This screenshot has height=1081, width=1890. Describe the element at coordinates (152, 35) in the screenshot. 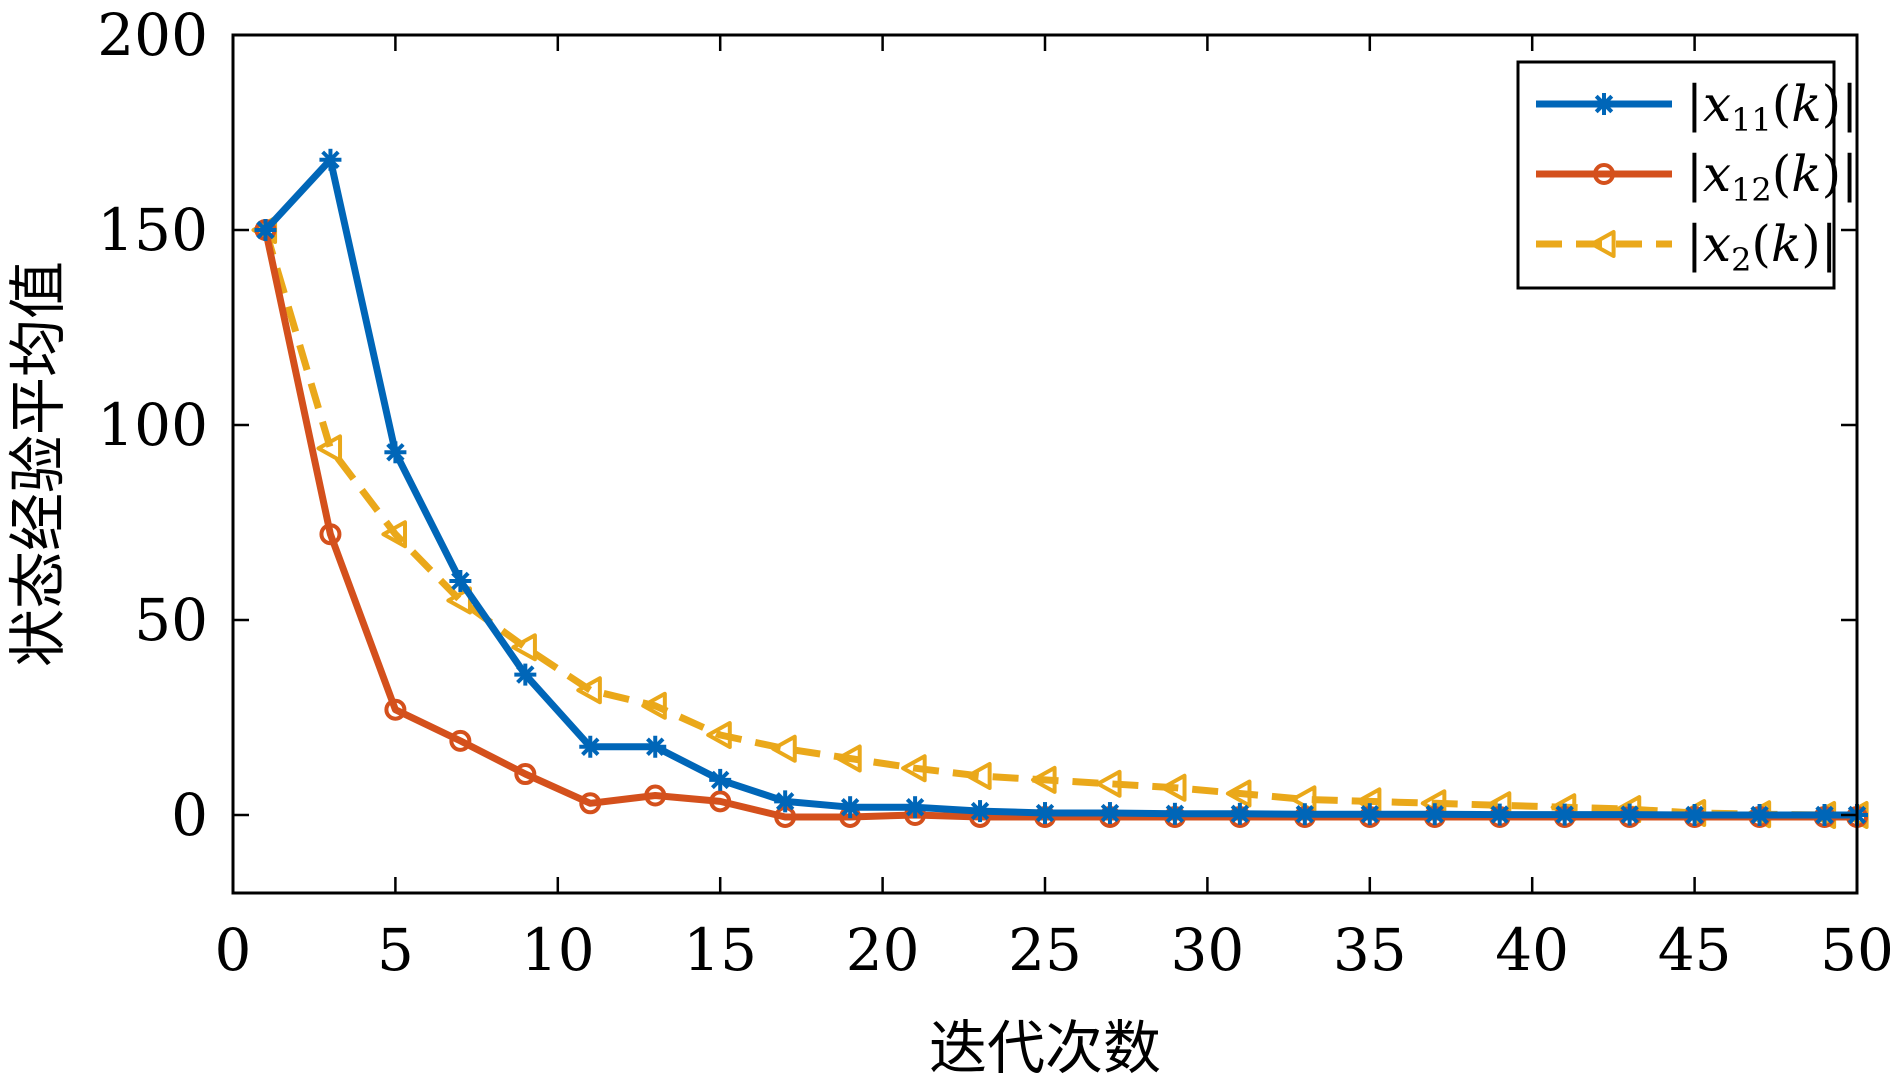

I see `y-tick-label: 200` at that location.